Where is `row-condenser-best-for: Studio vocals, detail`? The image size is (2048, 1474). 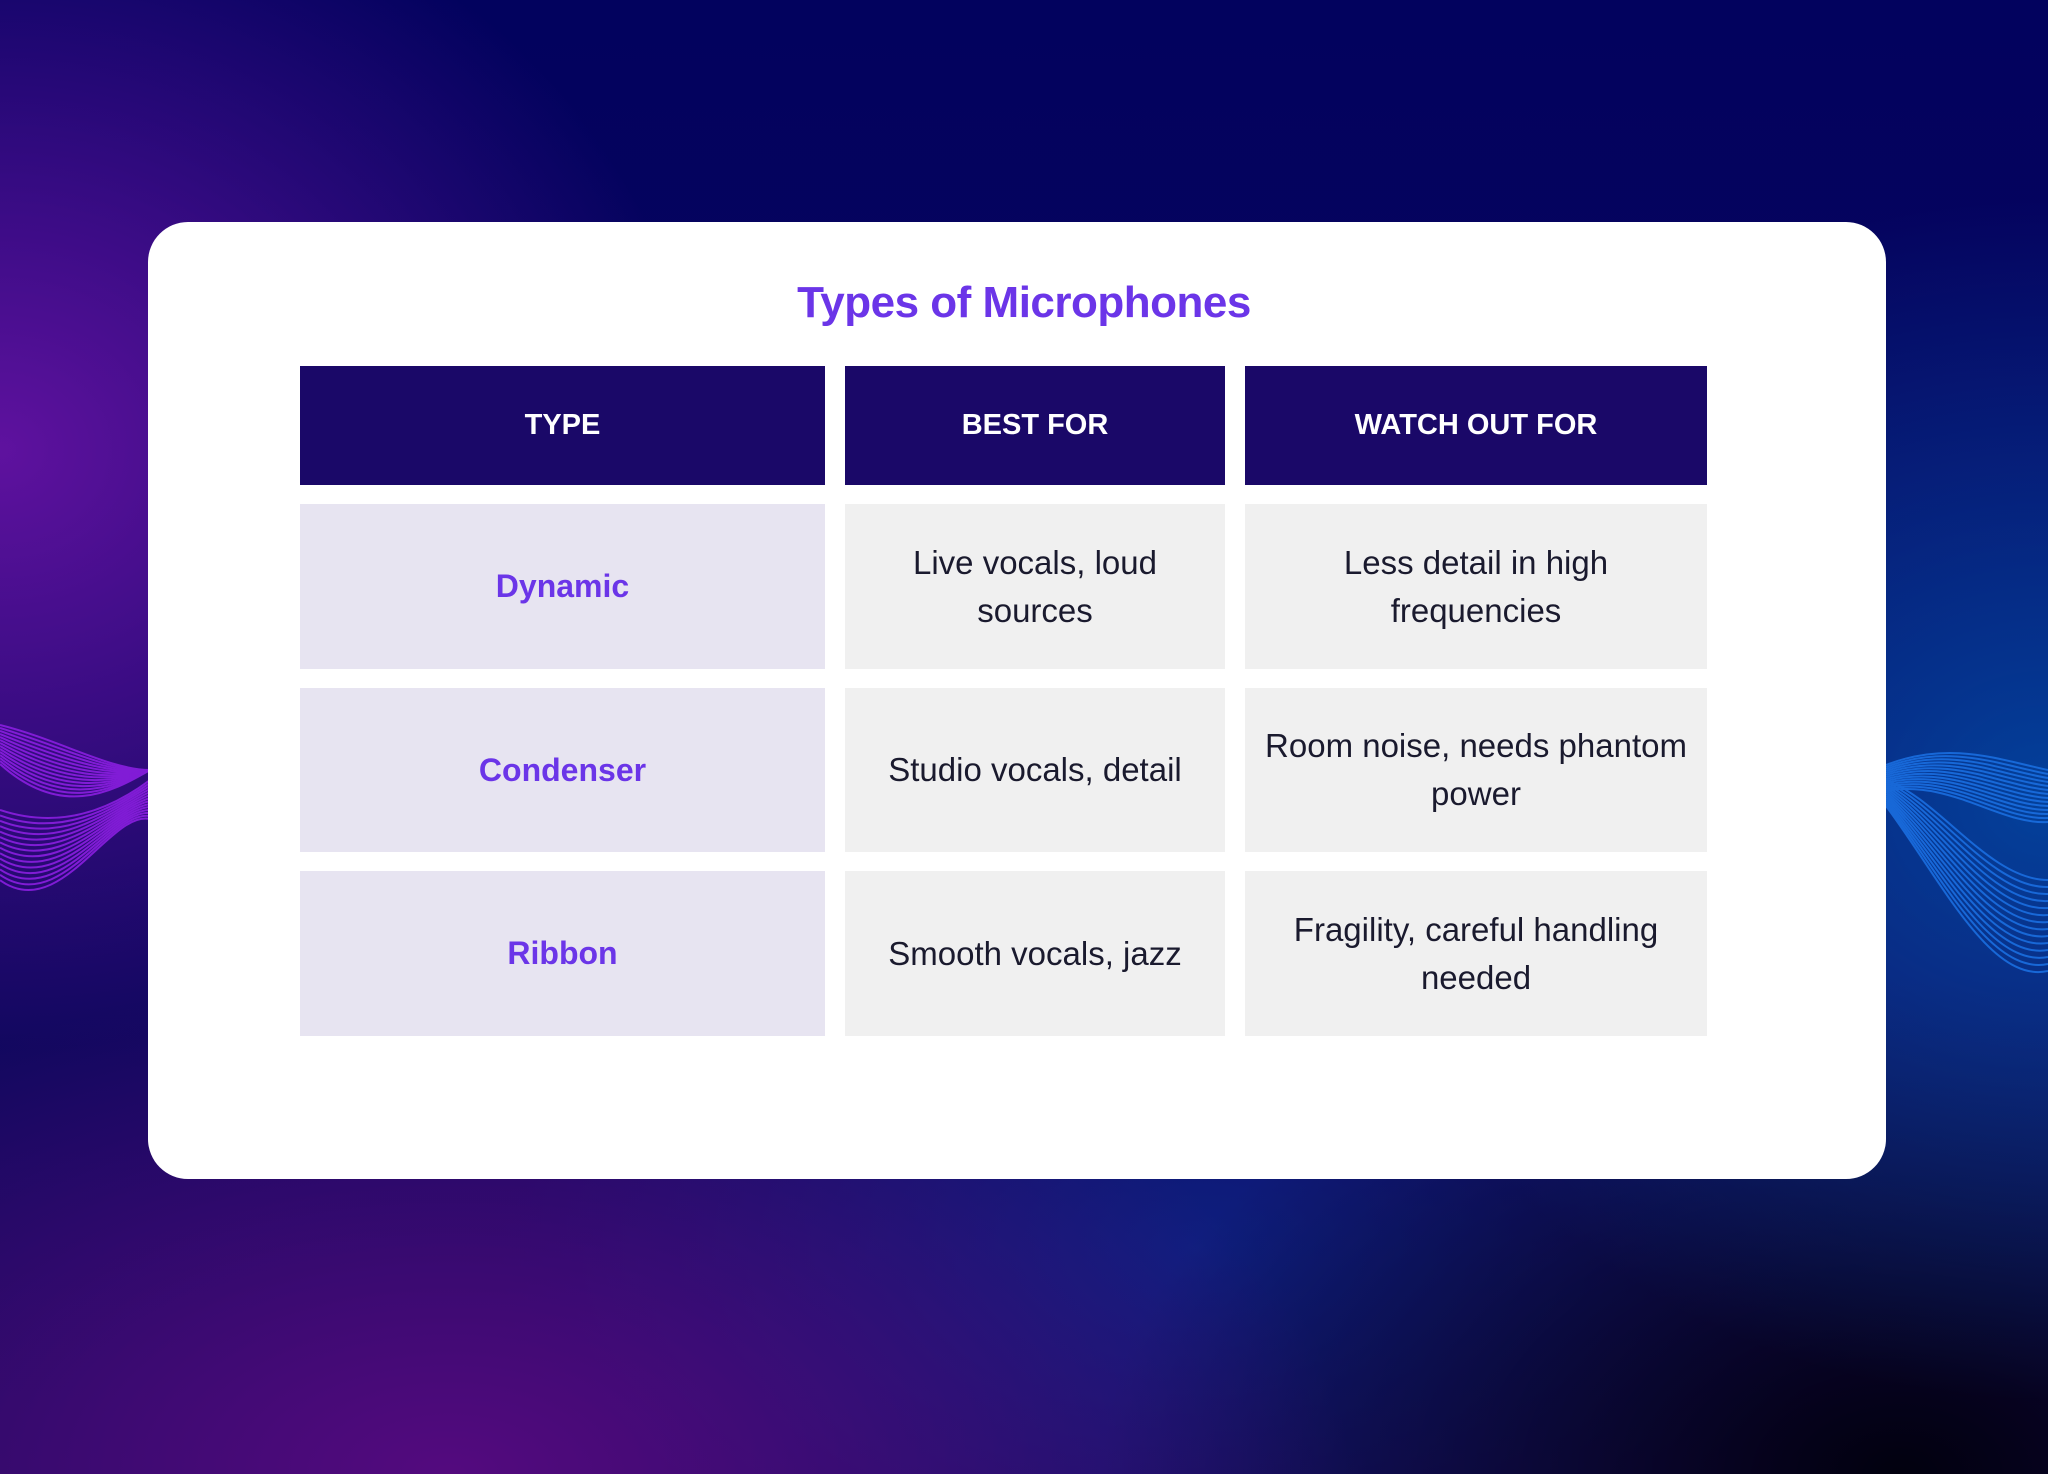 row-condenser-best-for: Studio vocals, detail is located at coordinates (1035, 770).